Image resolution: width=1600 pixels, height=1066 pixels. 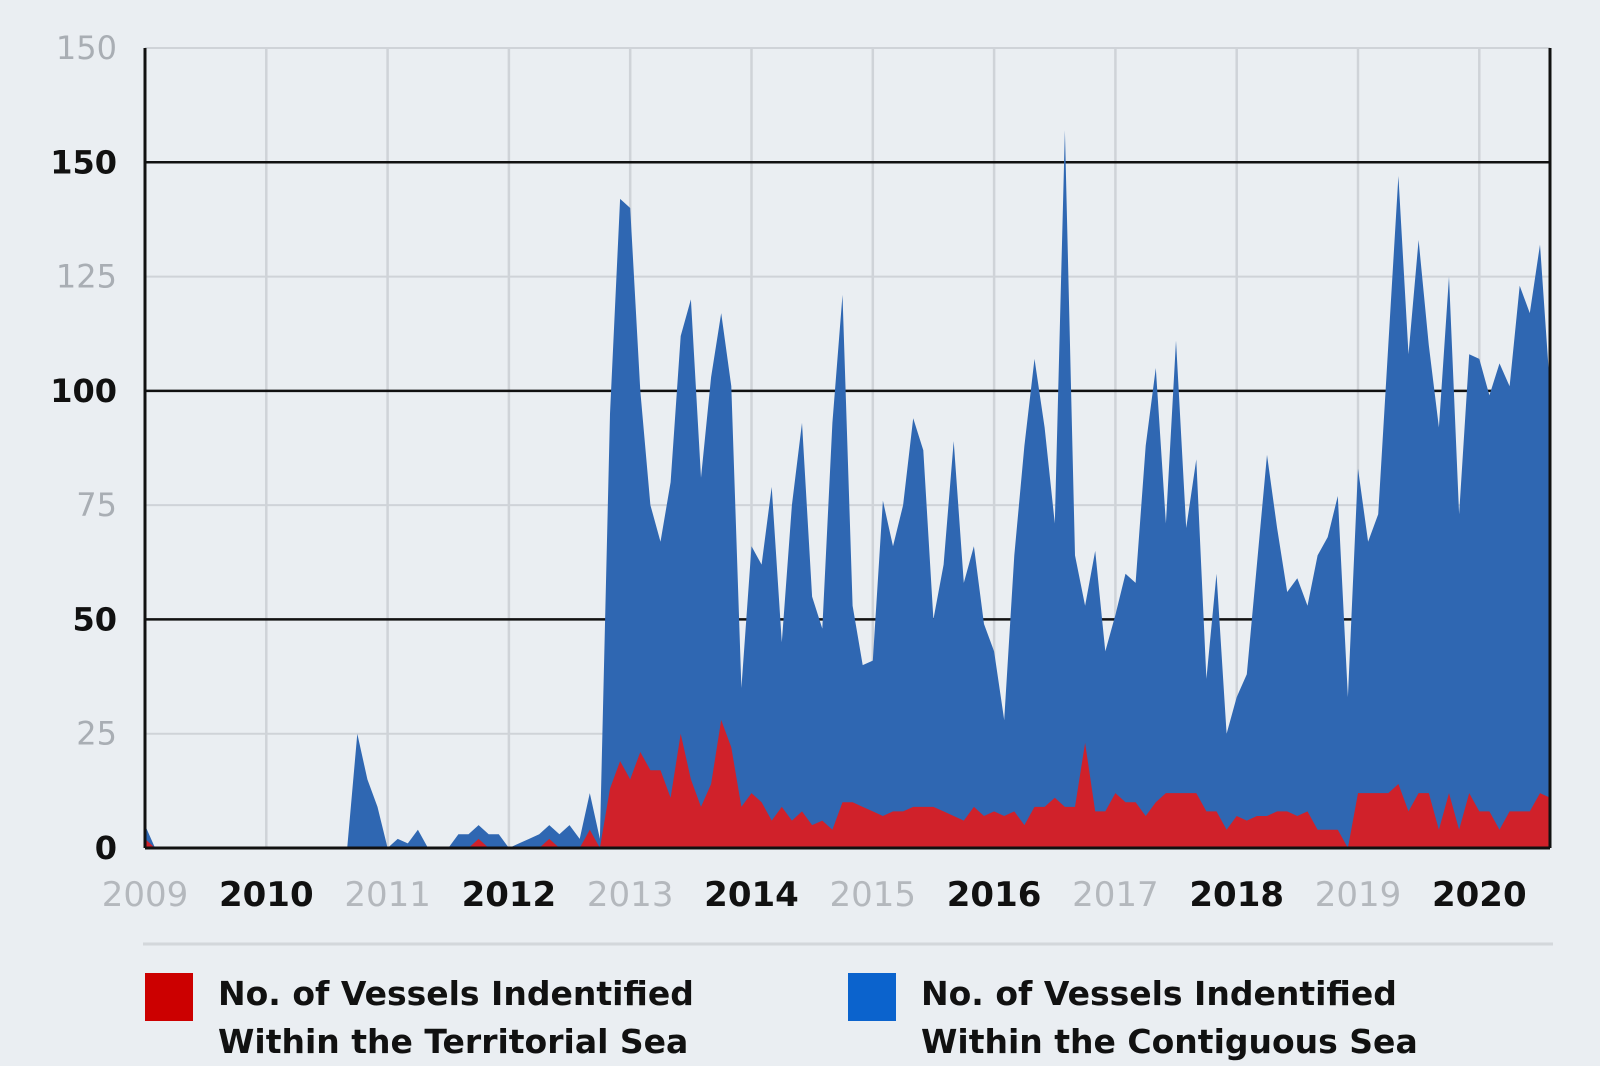 I want to click on y-tick-label: 0, so click(x=106, y=848).